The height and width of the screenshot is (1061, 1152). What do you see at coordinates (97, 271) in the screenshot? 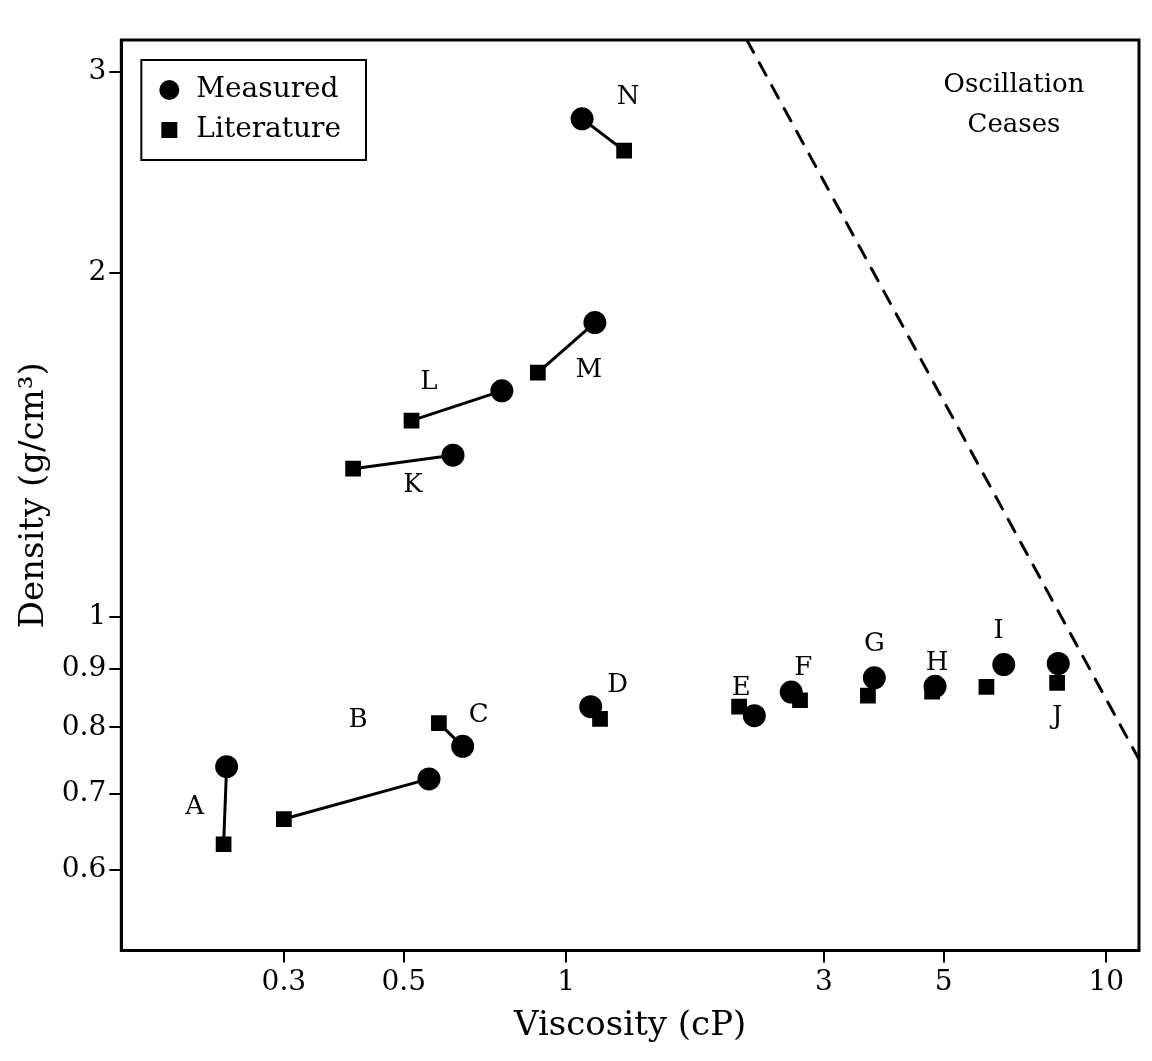
I see `y-tick-label: 2` at bounding box center [97, 271].